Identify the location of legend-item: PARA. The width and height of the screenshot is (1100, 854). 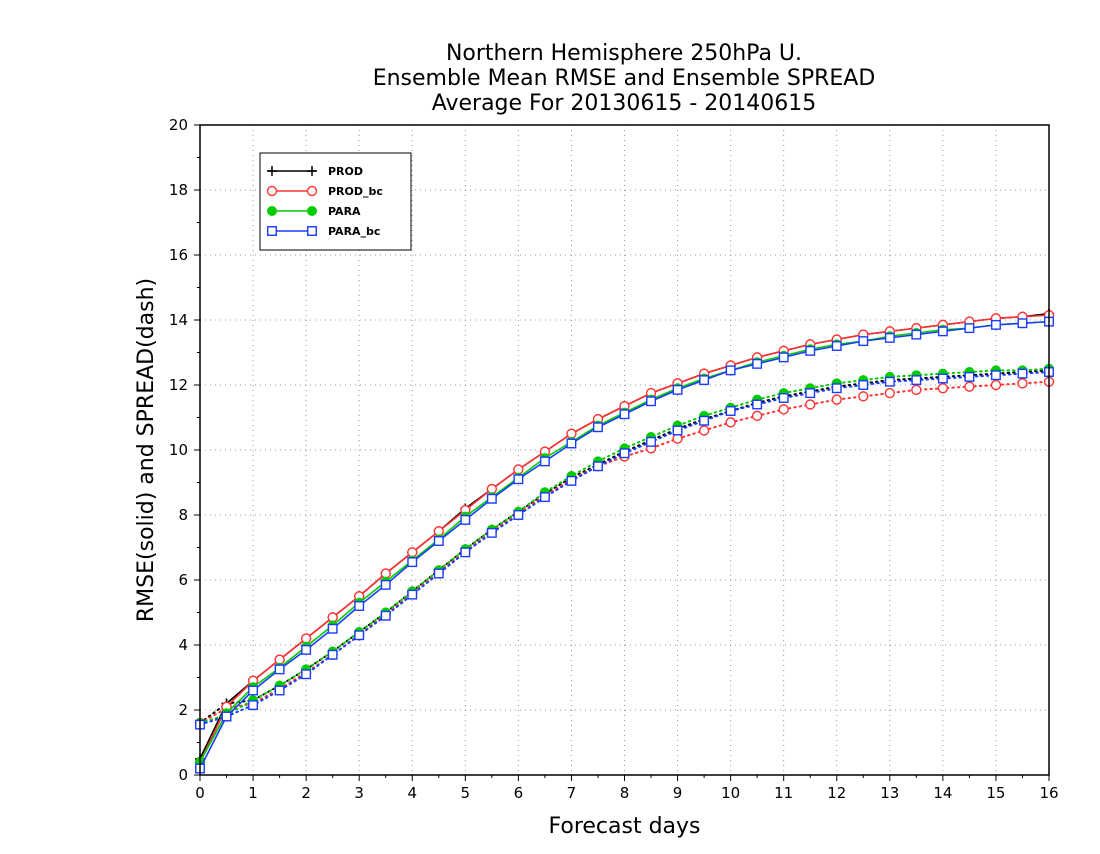
(314, 211).